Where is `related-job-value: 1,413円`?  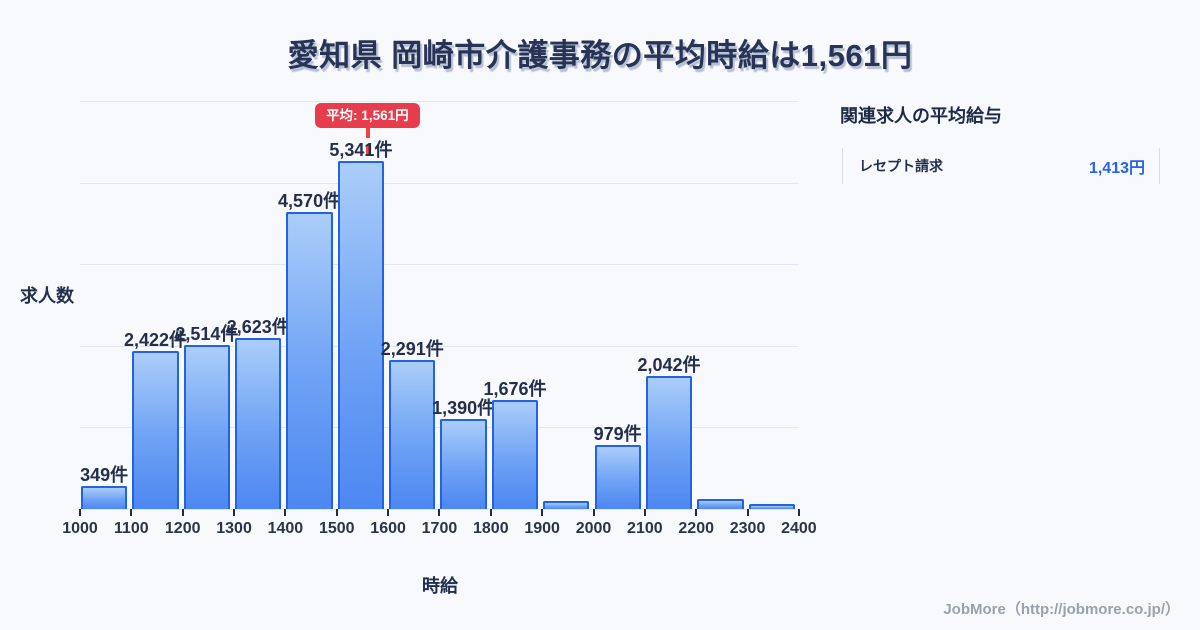
related-job-value: 1,413円 is located at coordinates (1116, 168).